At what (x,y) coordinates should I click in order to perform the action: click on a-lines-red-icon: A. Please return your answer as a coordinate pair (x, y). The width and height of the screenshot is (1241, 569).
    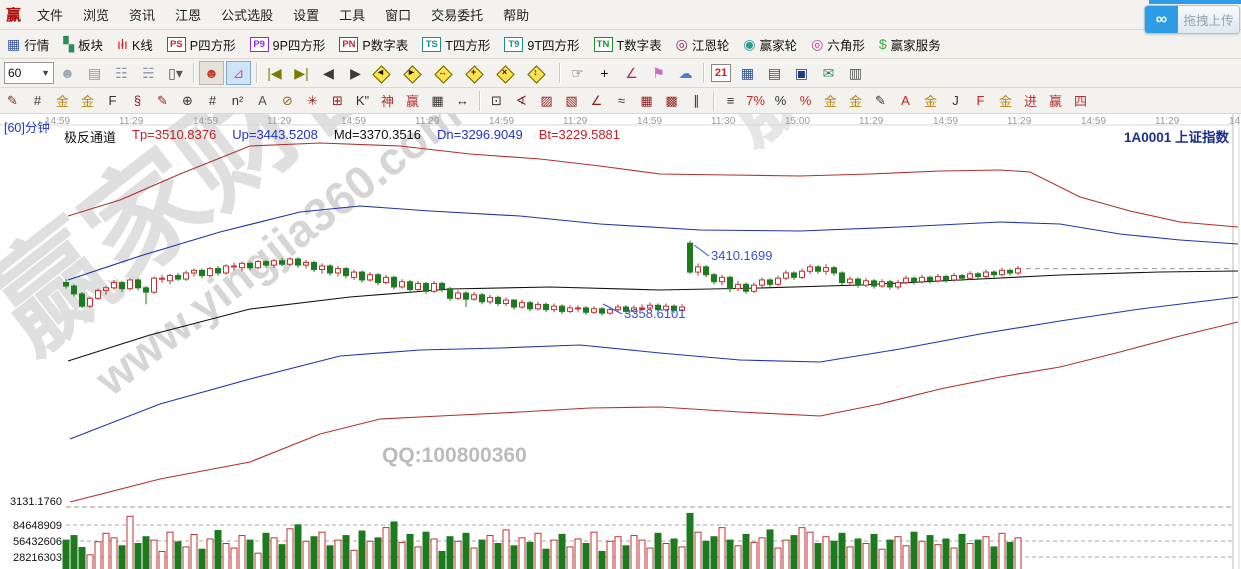
    Looking at the image, I should click on (905, 100).